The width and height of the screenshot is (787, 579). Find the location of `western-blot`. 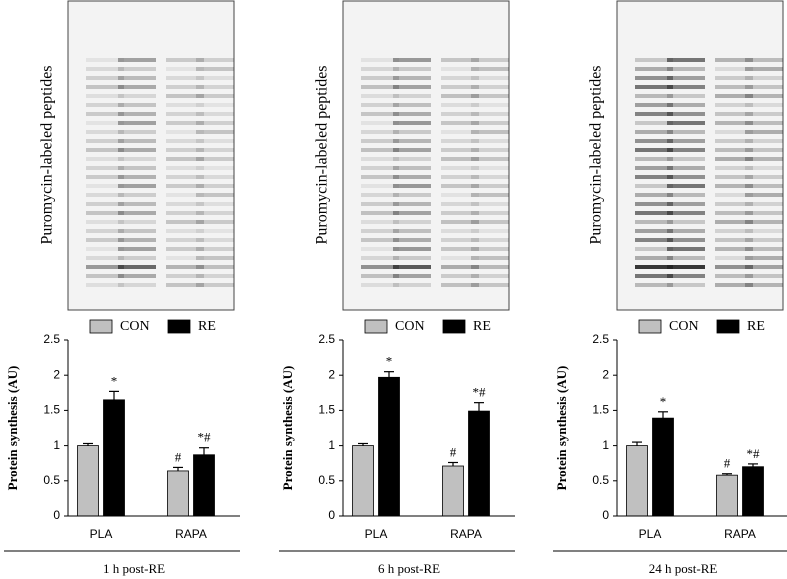

western-blot is located at coordinates (426, 155).